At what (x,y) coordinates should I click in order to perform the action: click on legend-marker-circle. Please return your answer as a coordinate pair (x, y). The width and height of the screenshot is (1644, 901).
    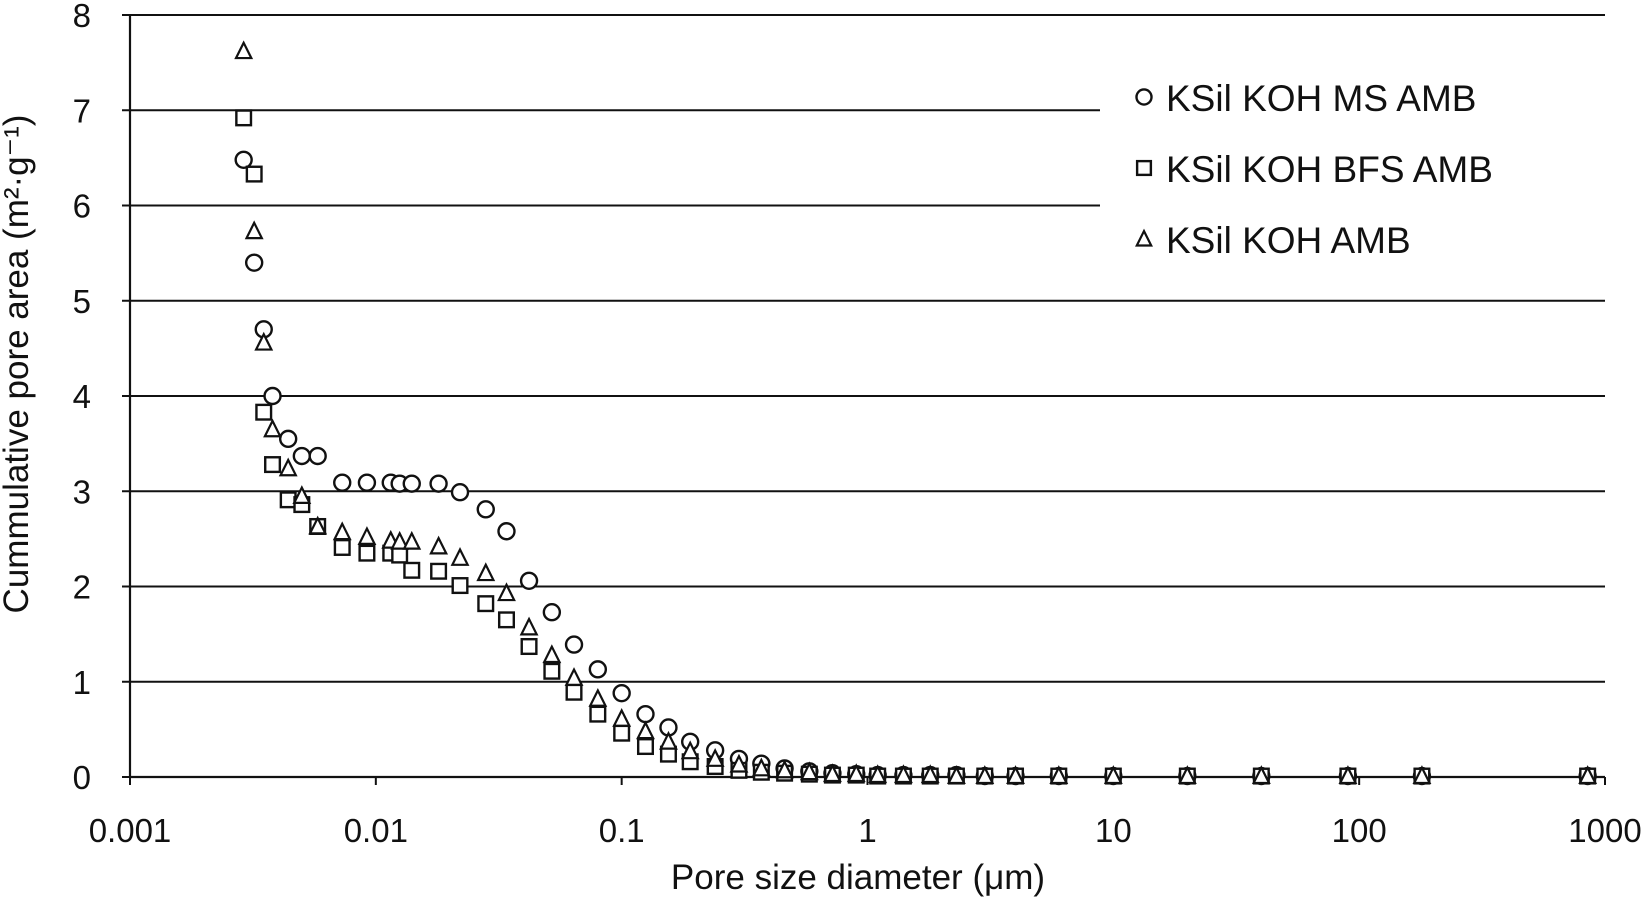
    Looking at the image, I should click on (1144, 97).